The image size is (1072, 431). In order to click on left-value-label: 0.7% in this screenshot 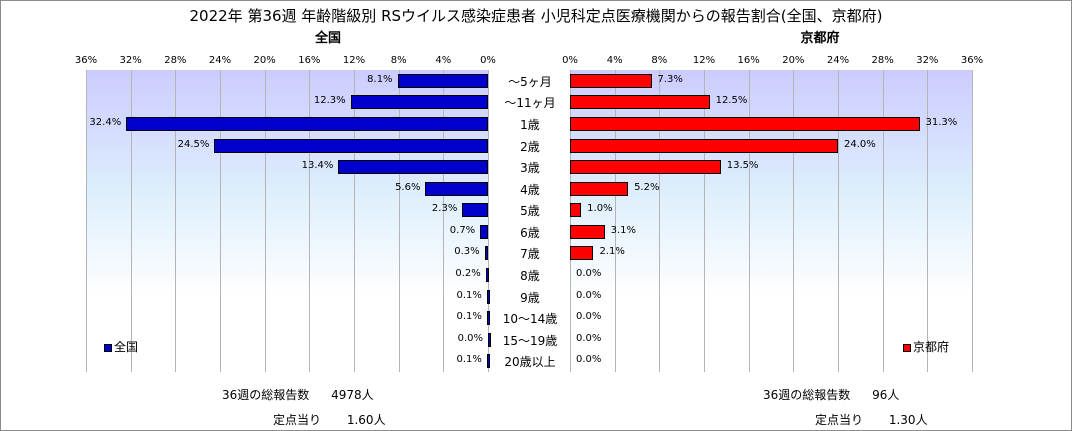, I will do `click(462, 230)`.